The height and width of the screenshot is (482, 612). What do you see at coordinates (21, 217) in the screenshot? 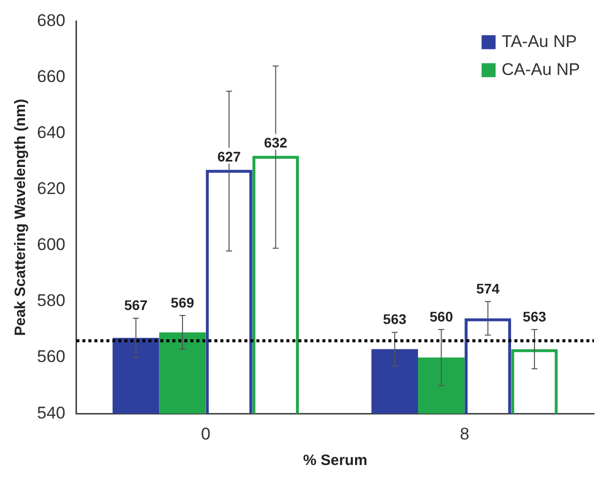
I see `y-axis-title: Peak Scattering Wavelength (nm)` at bounding box center [21, 217].